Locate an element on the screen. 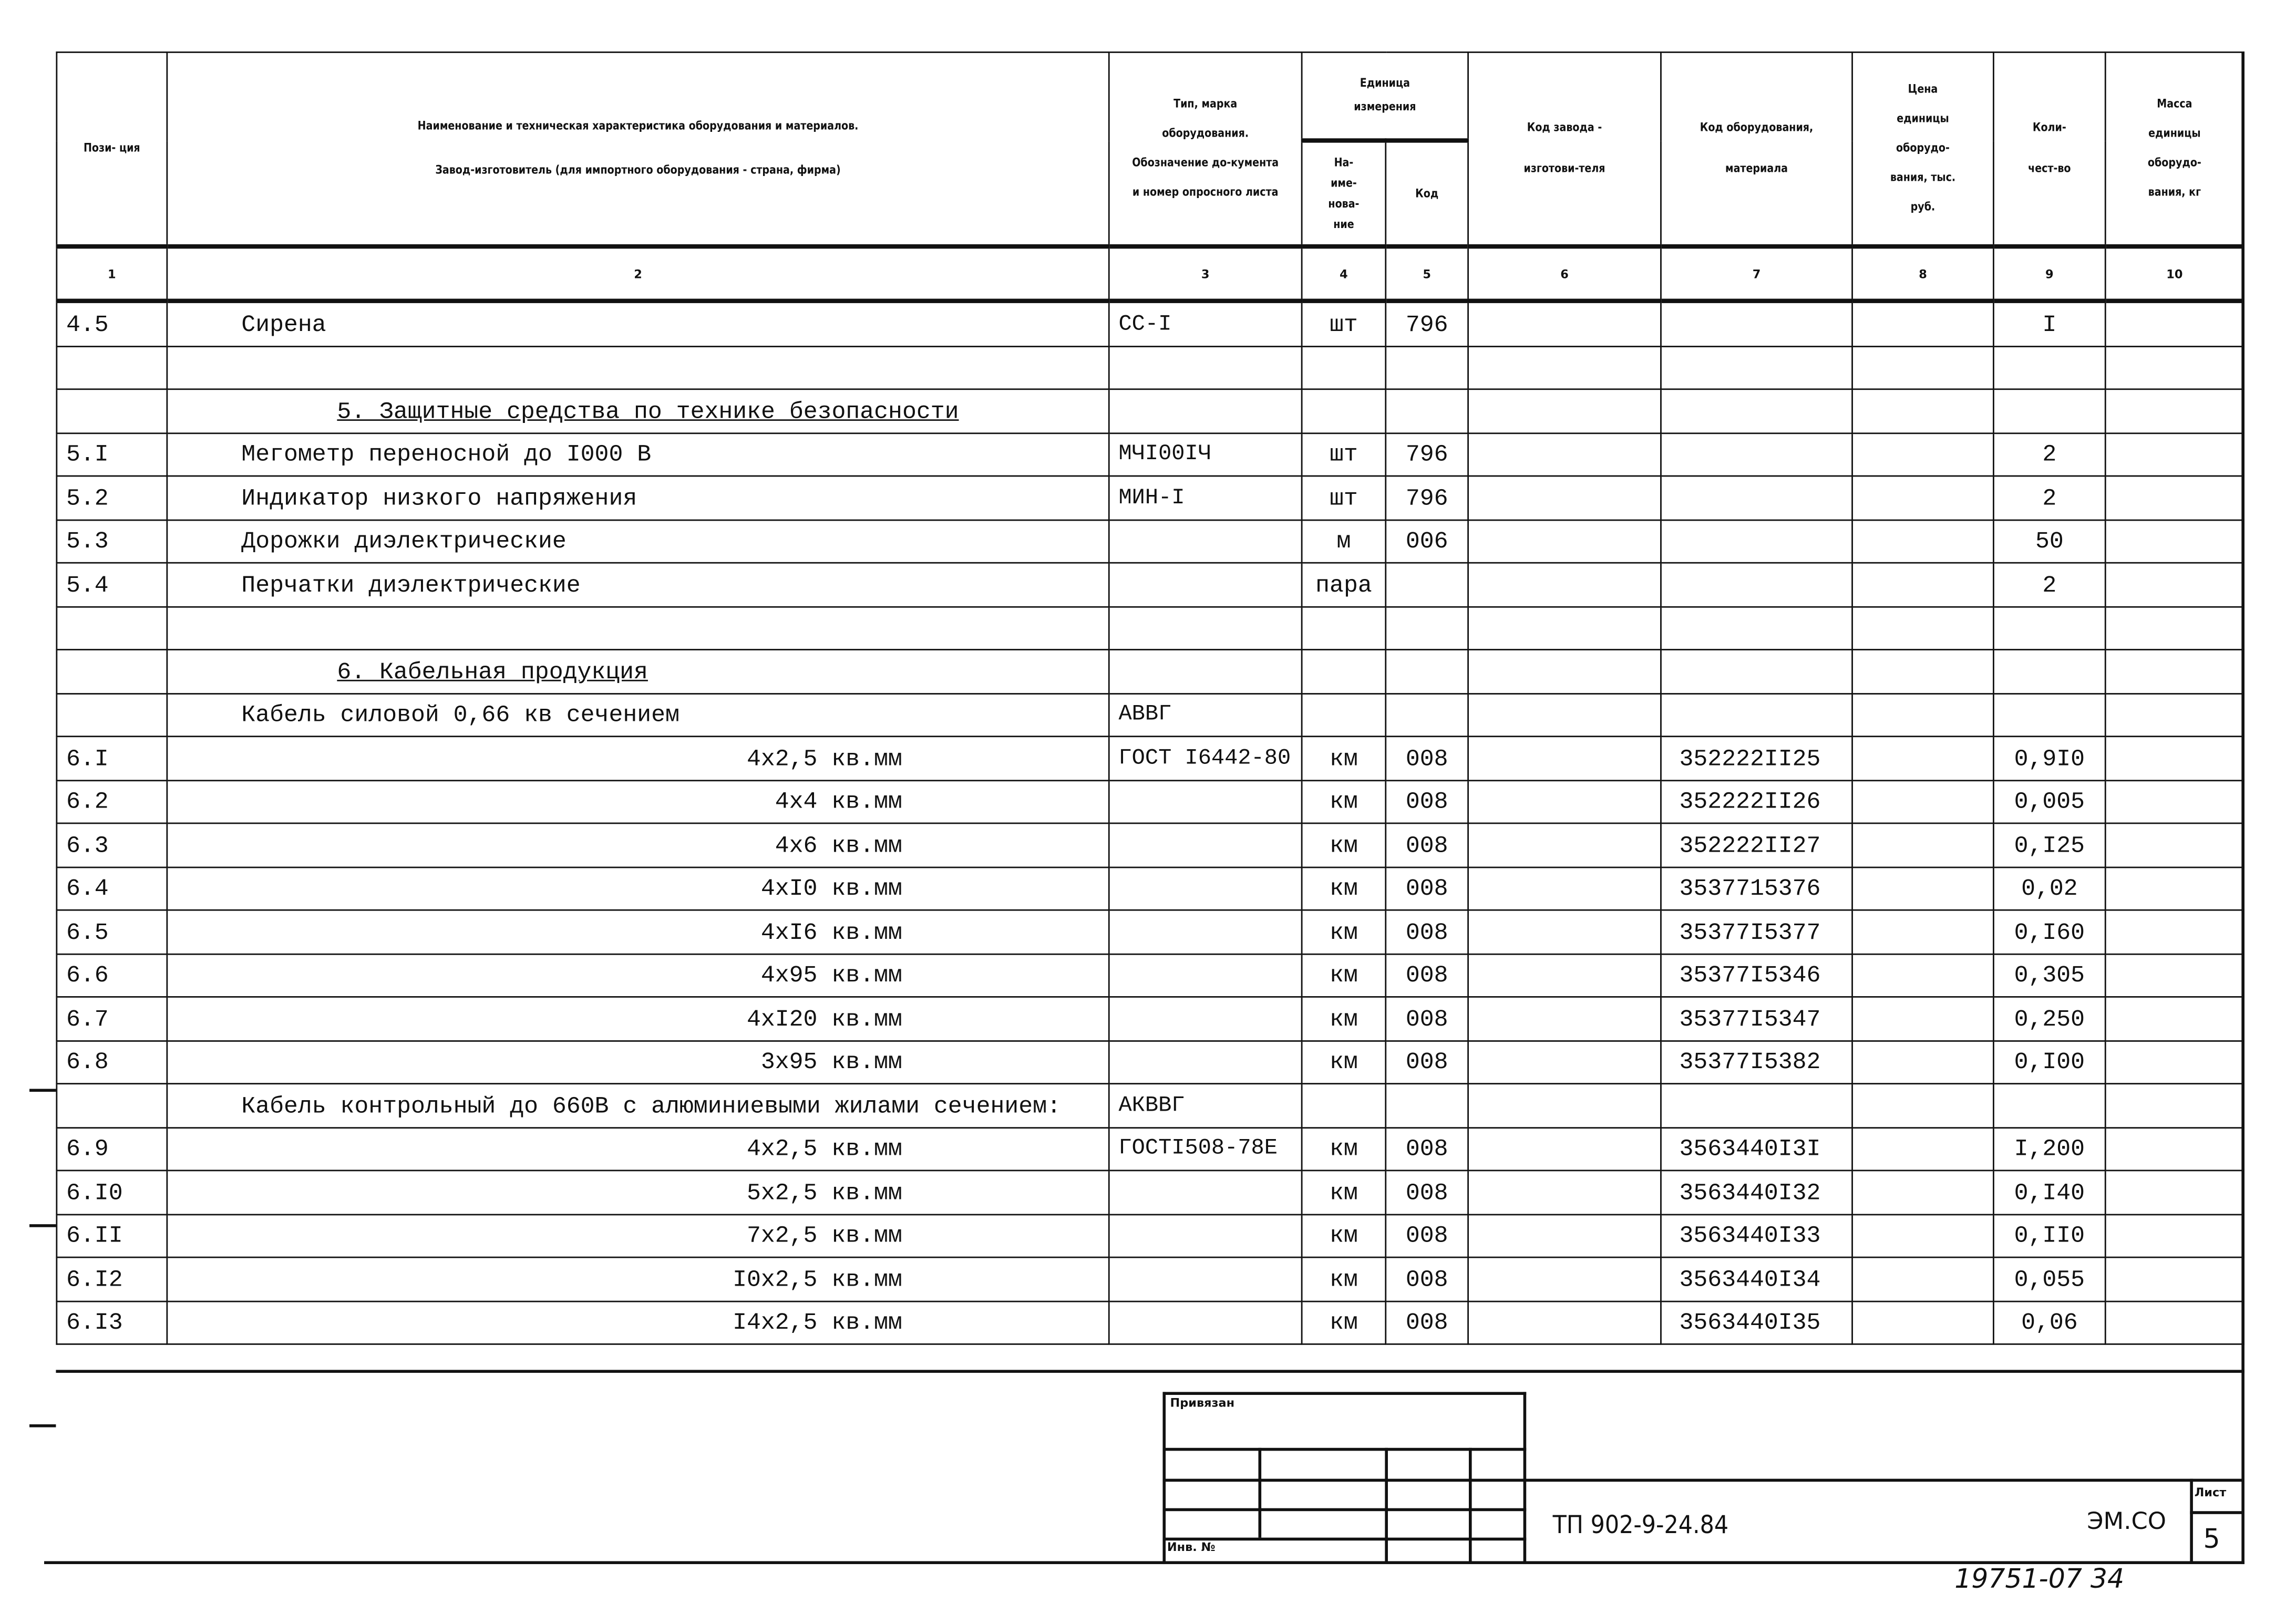 The width and height of the screenshot is (2296, 1614). column-number: 6 is located at coordinates (1564, 274).